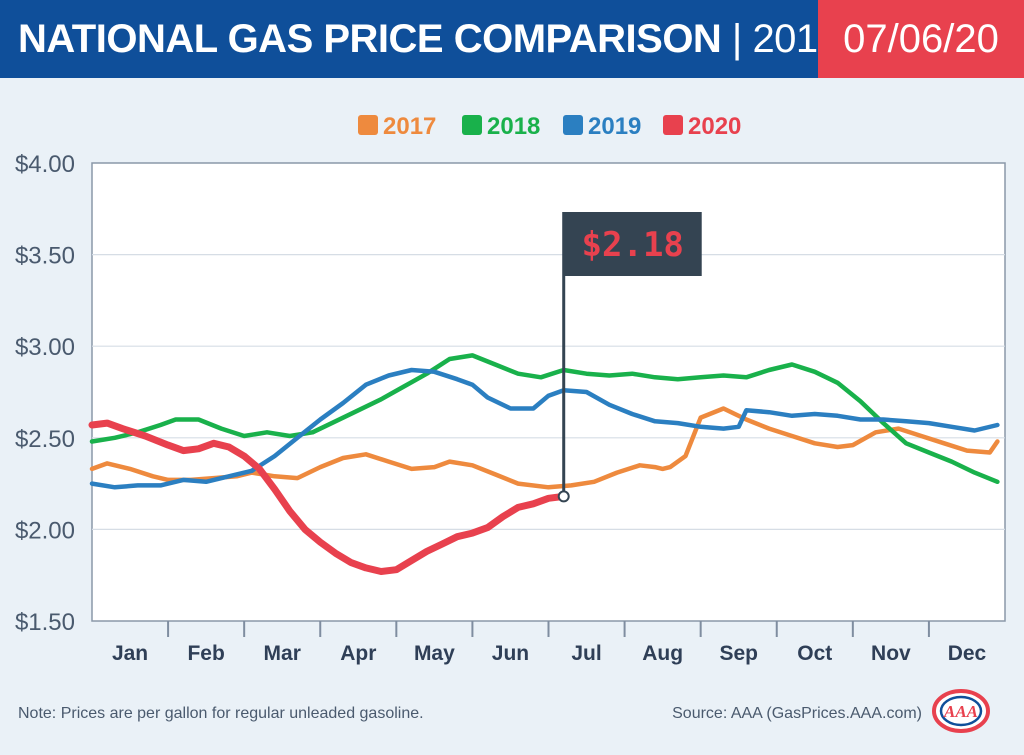  What do you see at coordinates (45, 393) in the screenshot?
I see `y-axis: $1.50 $2.00 $2.50 $3.00 $3.50 $4.00` at bounding box center [45, 393].